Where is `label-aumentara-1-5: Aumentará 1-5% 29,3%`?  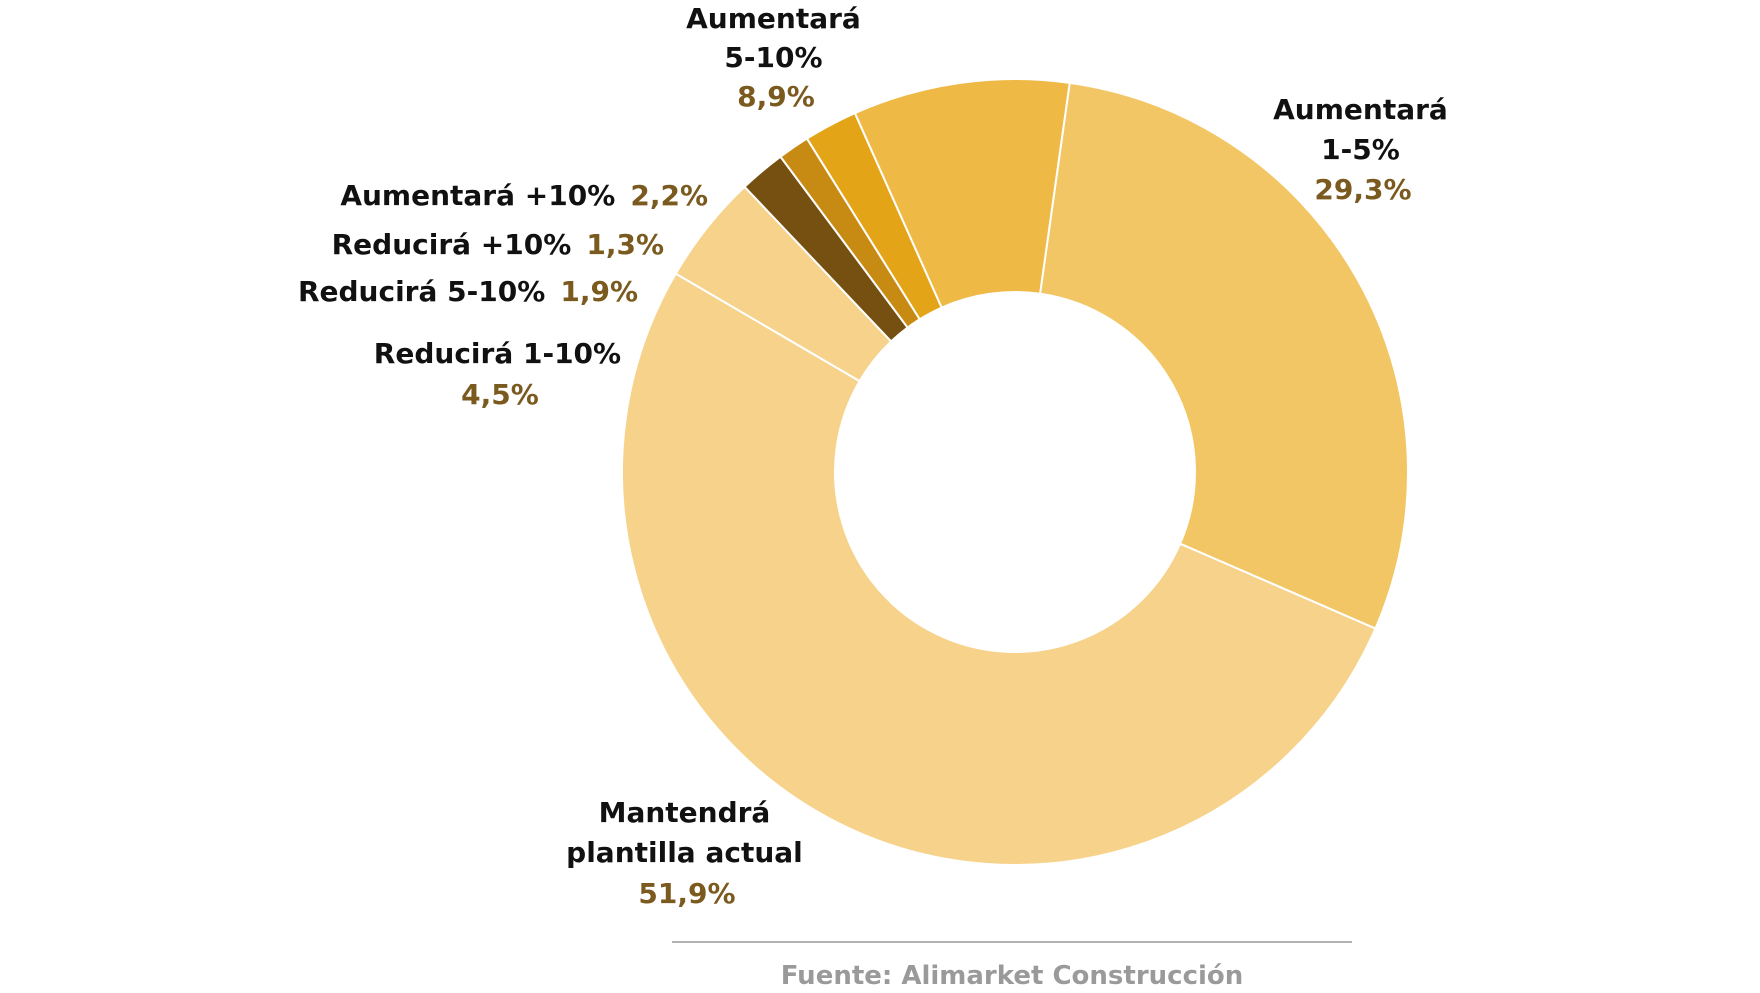 label-aumentara-1-5: Aumentará 1-5% 29,3% is located at coordinates (1363, 149).